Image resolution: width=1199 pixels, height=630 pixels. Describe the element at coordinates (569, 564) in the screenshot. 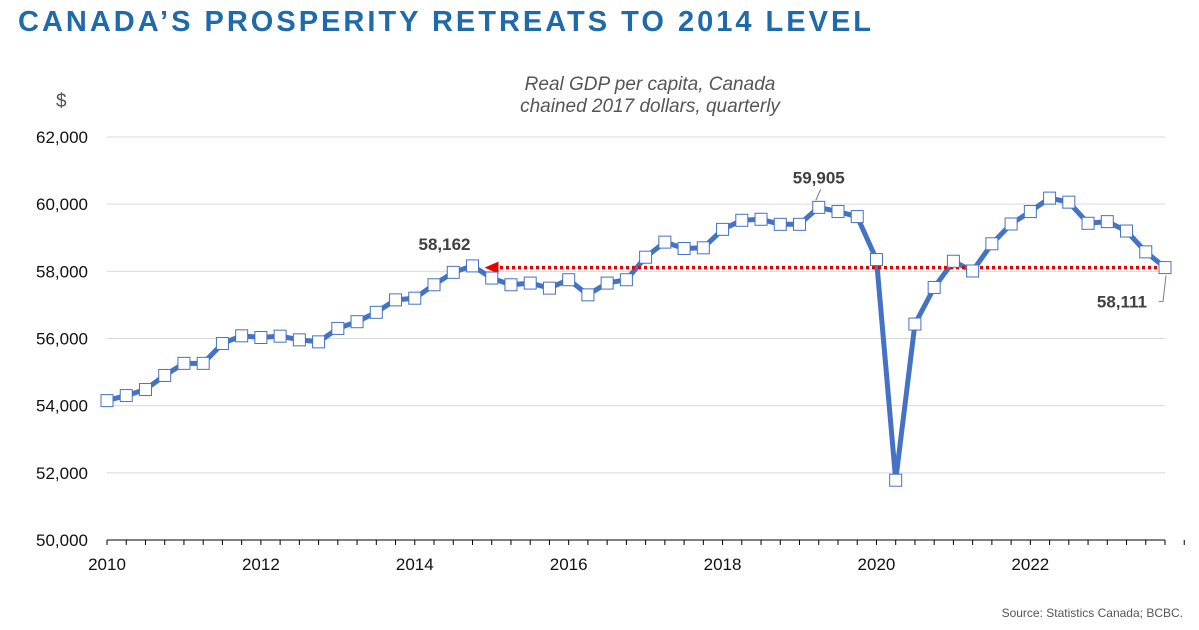

I see `x-tick-label: 2016` at that location.